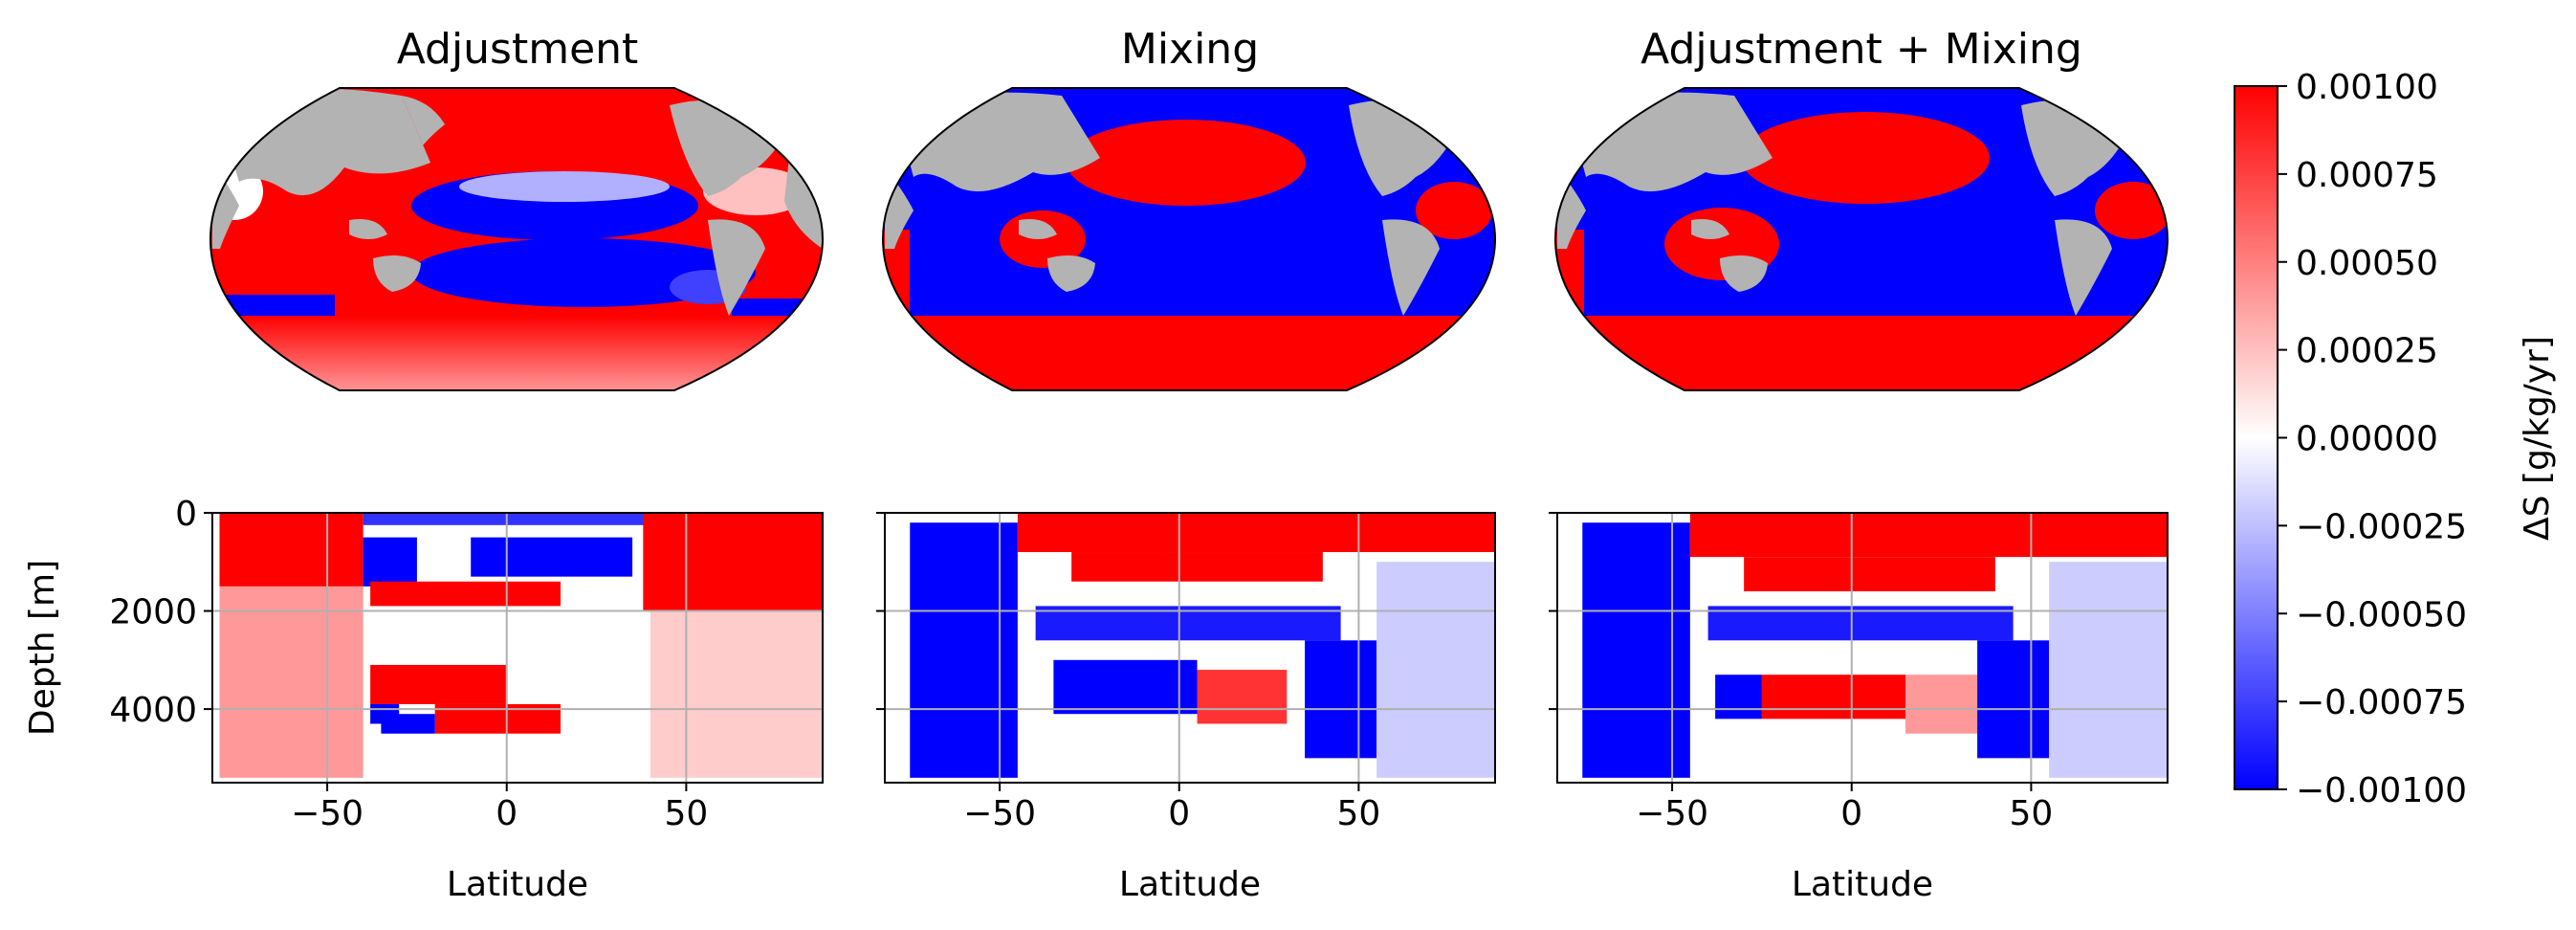  Describe the element at coordinates (2256, 437) in the screenshot. I see `colorbar-gradient` at that location.